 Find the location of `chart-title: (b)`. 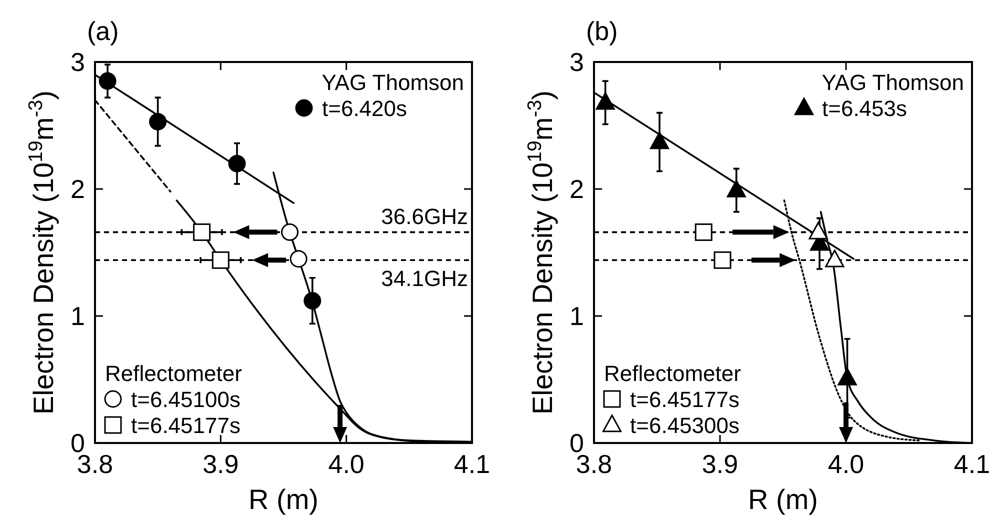

chart-title: (b) is located at coordinates (602, 31).